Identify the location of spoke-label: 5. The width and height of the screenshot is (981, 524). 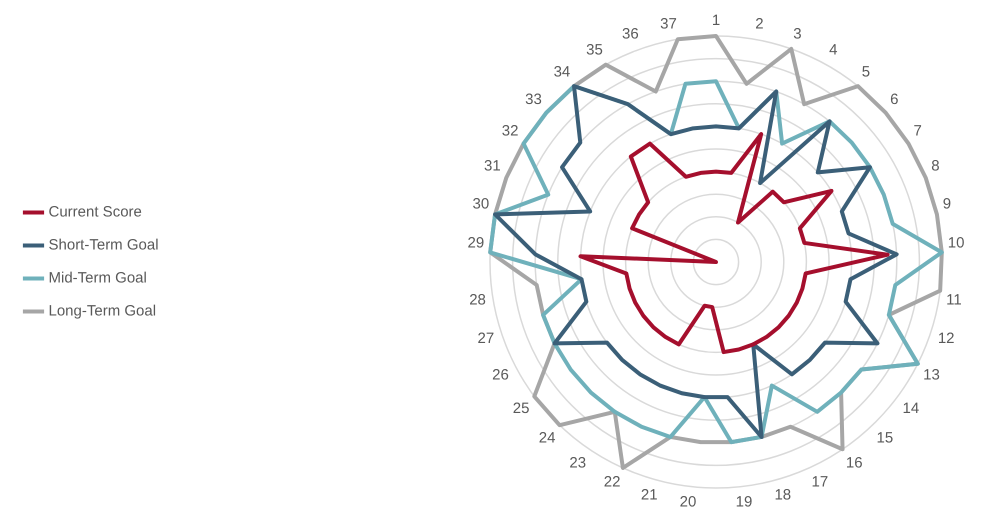
(866, 72).